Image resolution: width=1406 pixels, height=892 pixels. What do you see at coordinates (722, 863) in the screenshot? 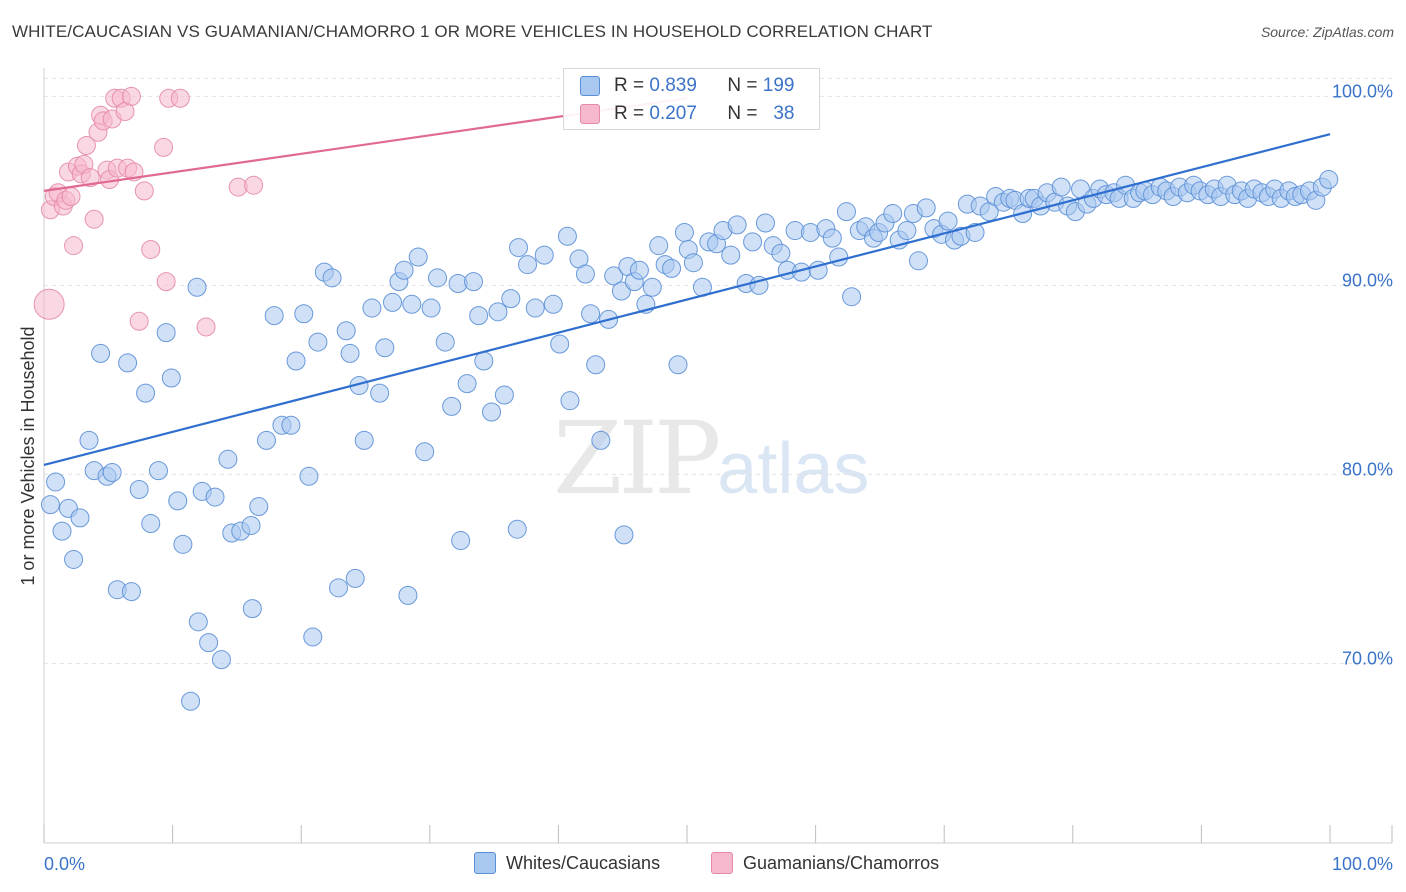
I see `legend-swatch-guamanians` at bounding box center [722, 863].